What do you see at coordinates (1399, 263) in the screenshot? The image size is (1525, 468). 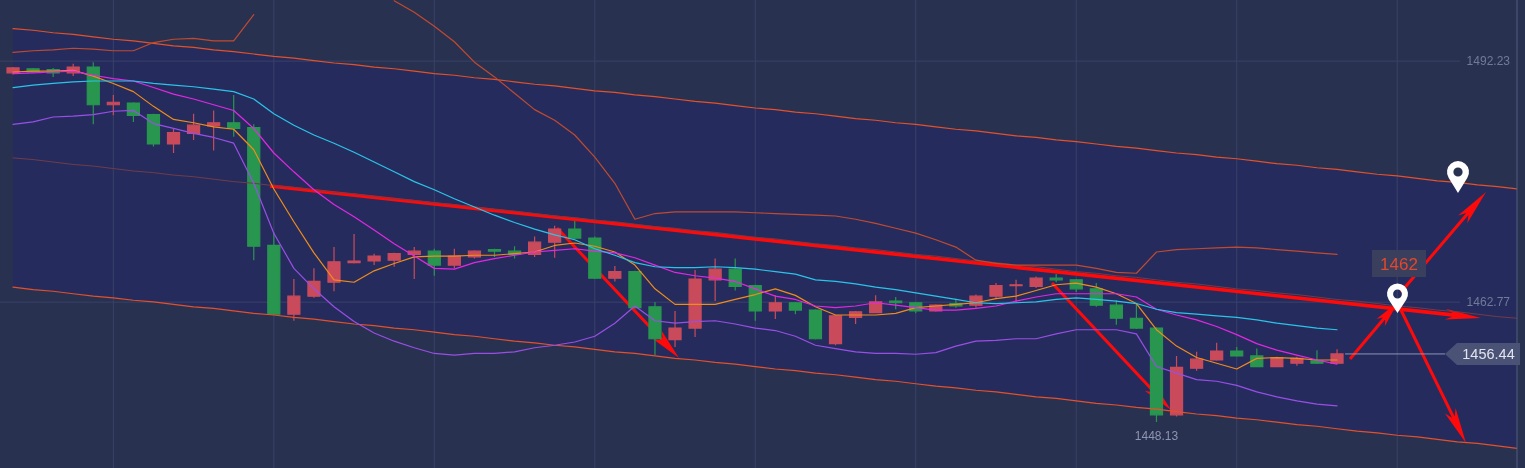 I see `annotation: 1462` at bounding box center [1399, 263].